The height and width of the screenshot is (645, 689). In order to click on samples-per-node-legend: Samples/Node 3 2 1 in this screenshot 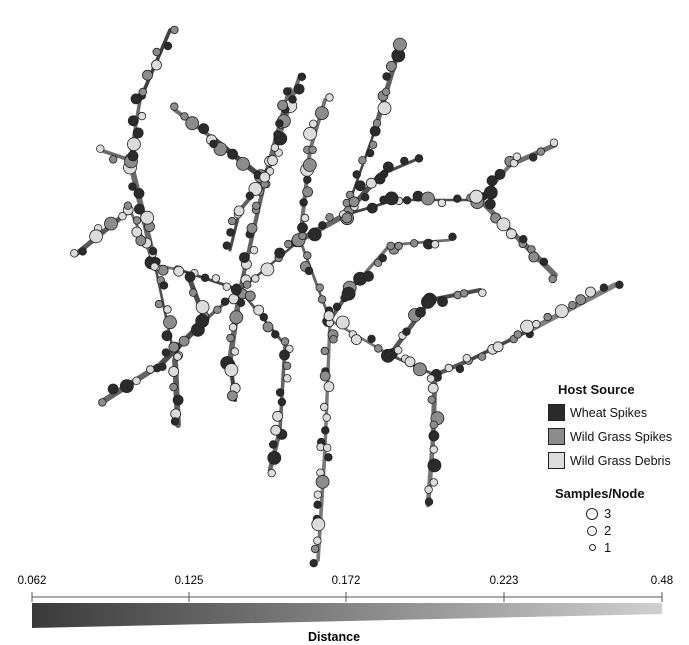, I will do `click(615, 521)`.